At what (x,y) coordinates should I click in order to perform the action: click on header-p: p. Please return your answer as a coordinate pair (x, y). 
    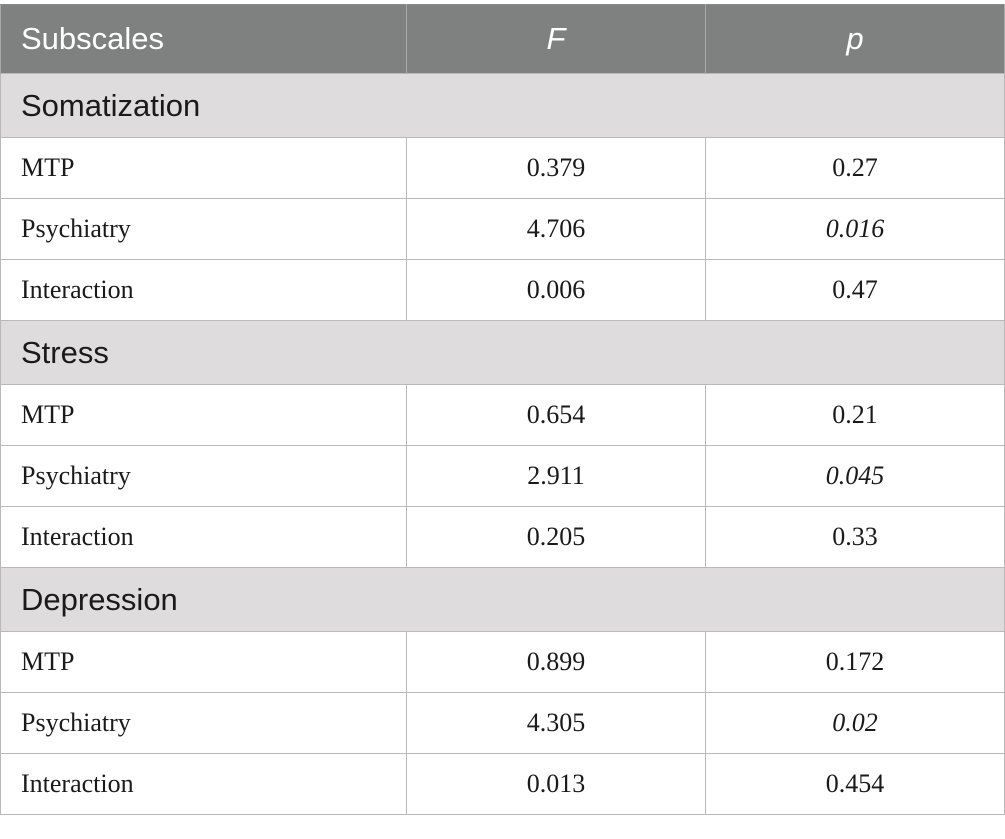
    Looking at the image, I should click on (855, 39).